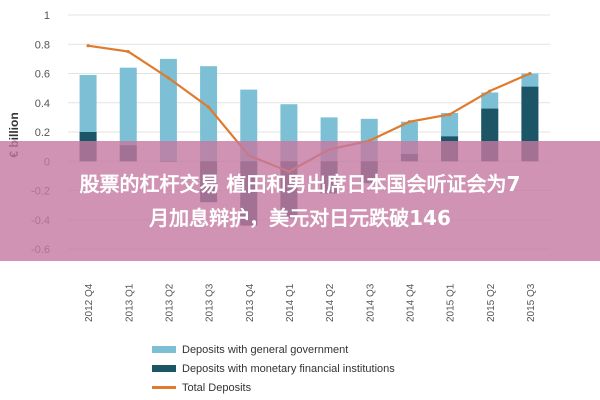 This screenshot has height=400, width=600. What do you see at coordinates (410, 302) in the screenshot?
I see `x-tick-label: 2014 Q4` at bounding box center [410, 302].